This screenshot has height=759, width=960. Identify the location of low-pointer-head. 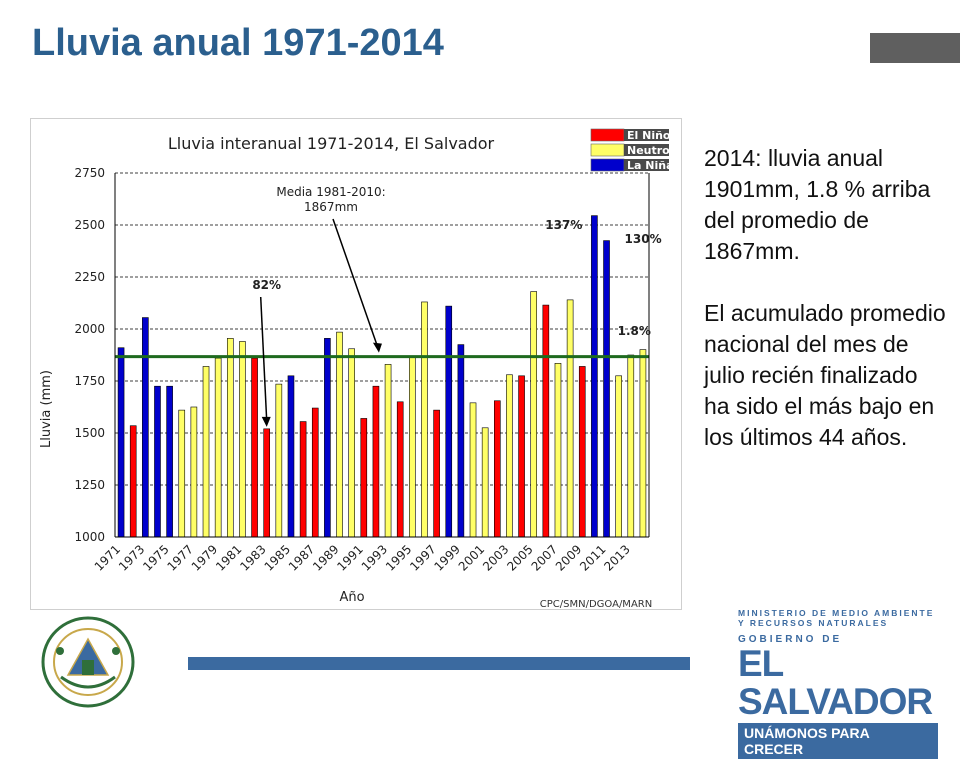
(266, 421).